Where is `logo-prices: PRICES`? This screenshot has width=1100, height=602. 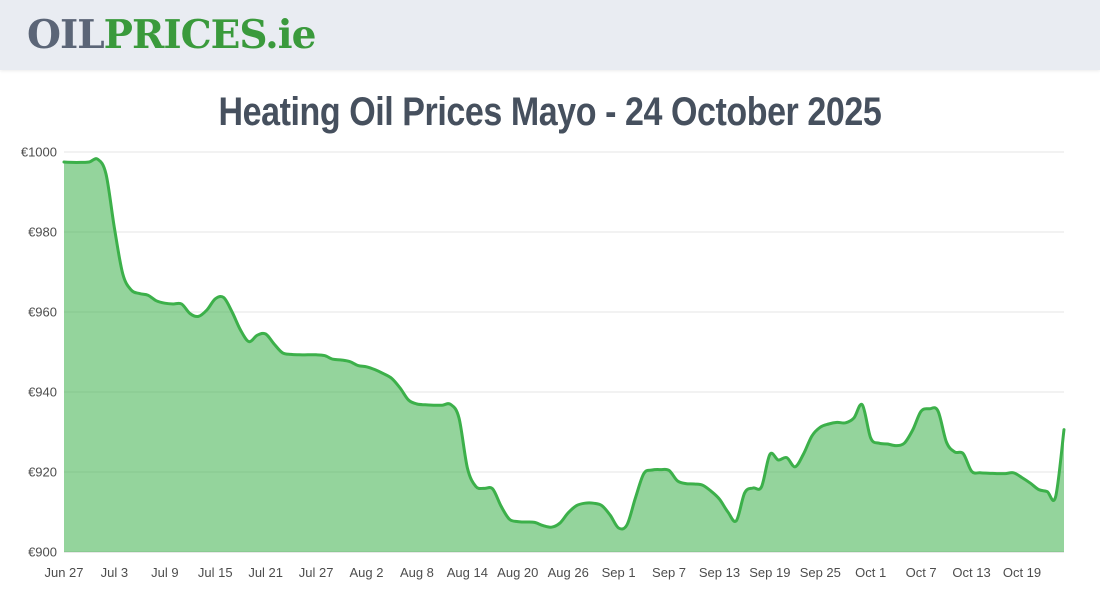
logo-prices: PRICES is located at coordinates (185, 35).